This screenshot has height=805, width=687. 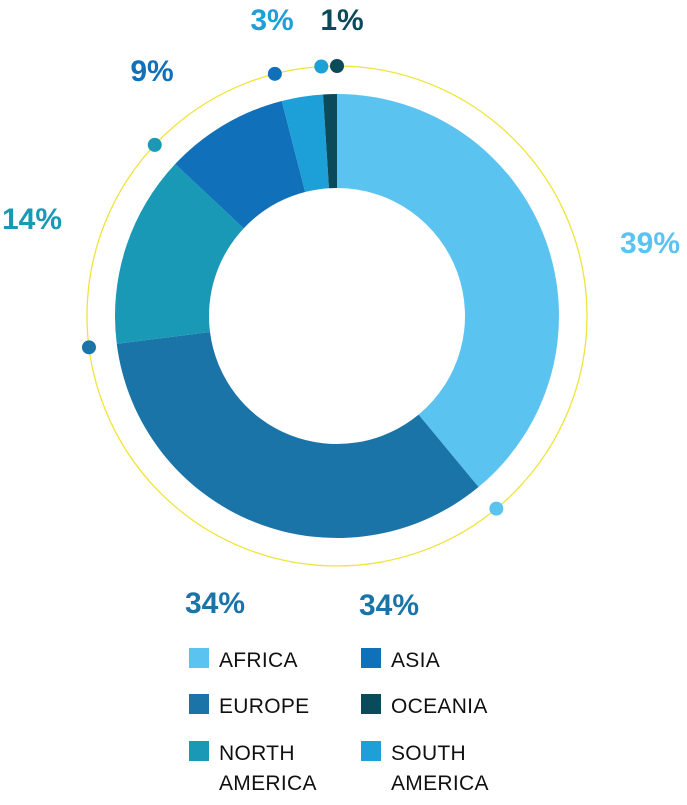 What do you see at coordinates (258, 660) in the screenshot?
I see `legend-label: AFRICA` at bounding box center [258, 660].